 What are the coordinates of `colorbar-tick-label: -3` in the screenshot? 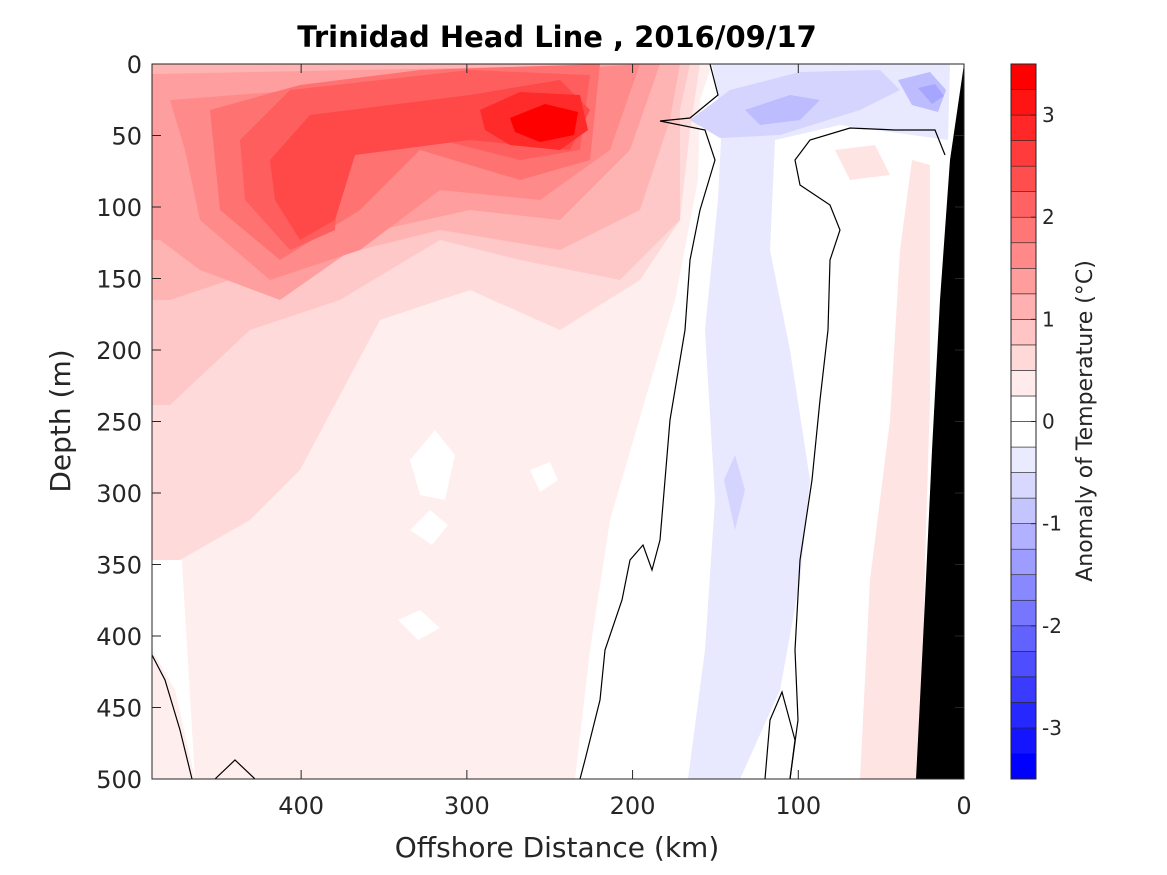 It's located at (1052, 728).